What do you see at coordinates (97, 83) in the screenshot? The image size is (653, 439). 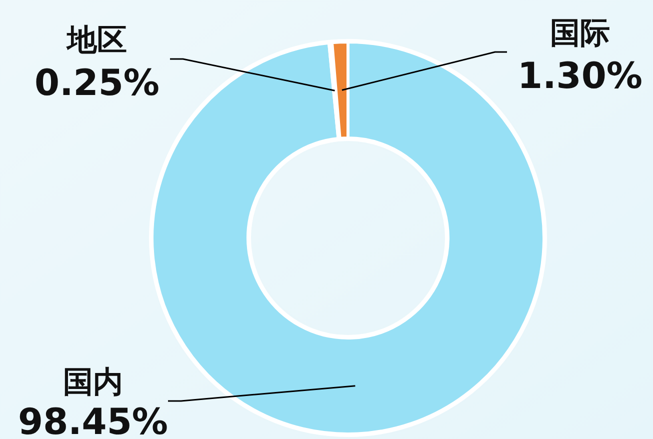 I see `data-label: 0.25%` at bounding box center [97, 83].